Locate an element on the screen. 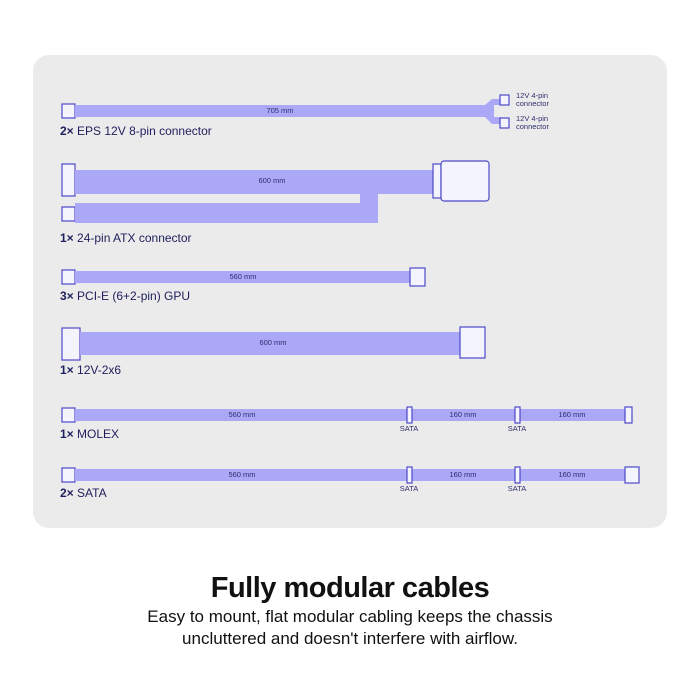 This screenshot has width=700, height=700. cable-pcie: 560 mm 3× PCI-E (6+2-pin) GPU is located at coordinates (243, 285).